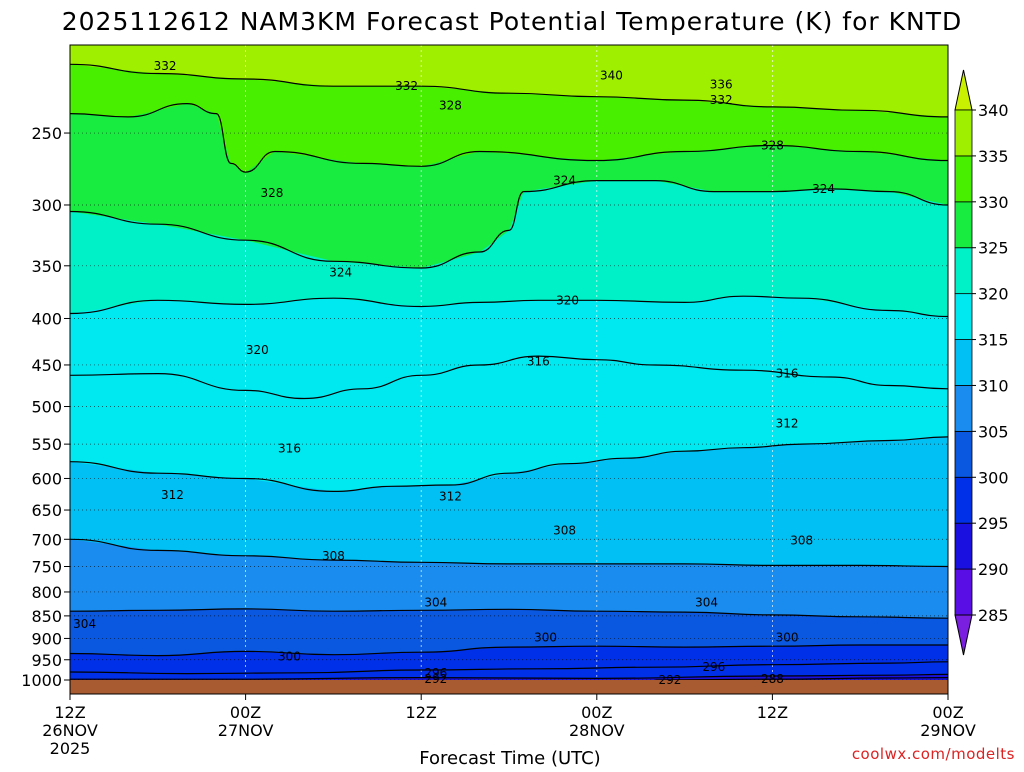  I want to click on y-tick-label-950: 950, so click(46, 660).